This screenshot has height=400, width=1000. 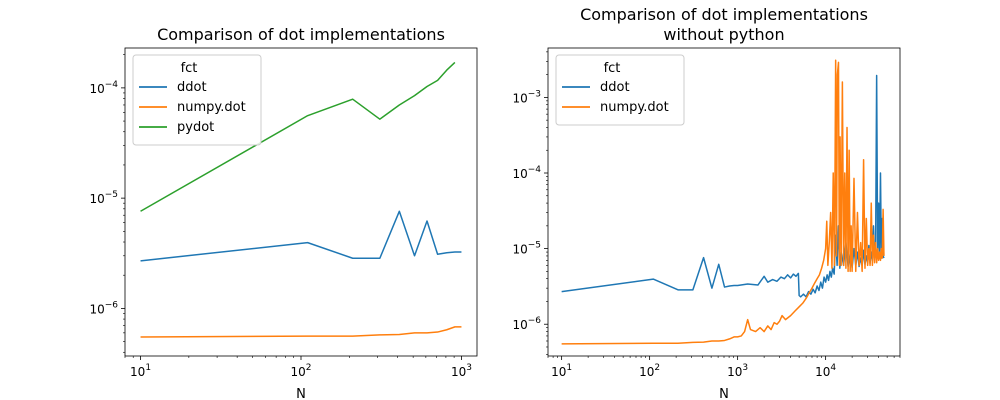 I want to click on legend: fct ddot numpy.dot, so click(x=620, y=90).